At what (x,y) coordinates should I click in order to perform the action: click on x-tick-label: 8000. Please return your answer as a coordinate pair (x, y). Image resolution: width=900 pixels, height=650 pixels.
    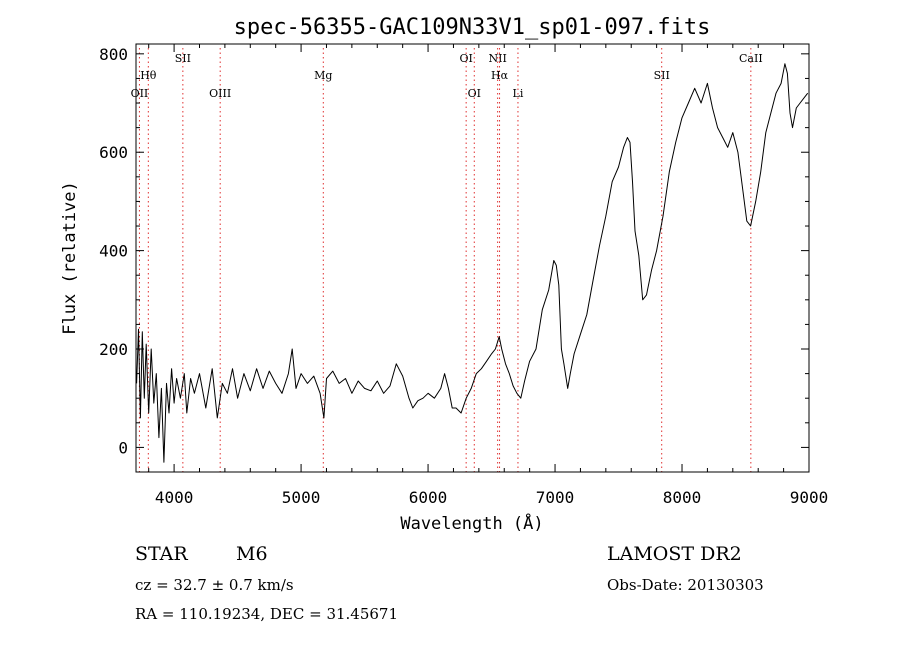
    Looking at the image, I should click on (682, 497).